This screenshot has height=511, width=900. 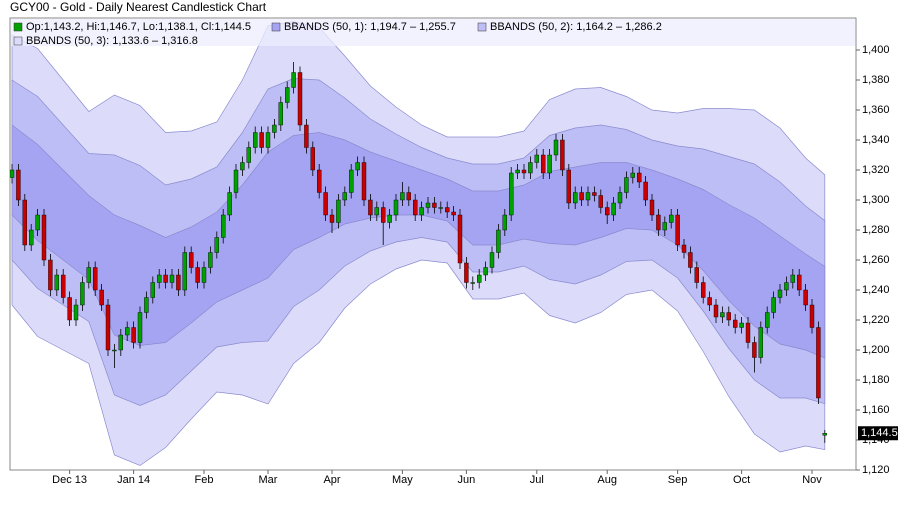 What do you see at coordinates (876, 80) in the screenshot?
I see `y-tick-label: 1,380` at bounding box center [876, 80].